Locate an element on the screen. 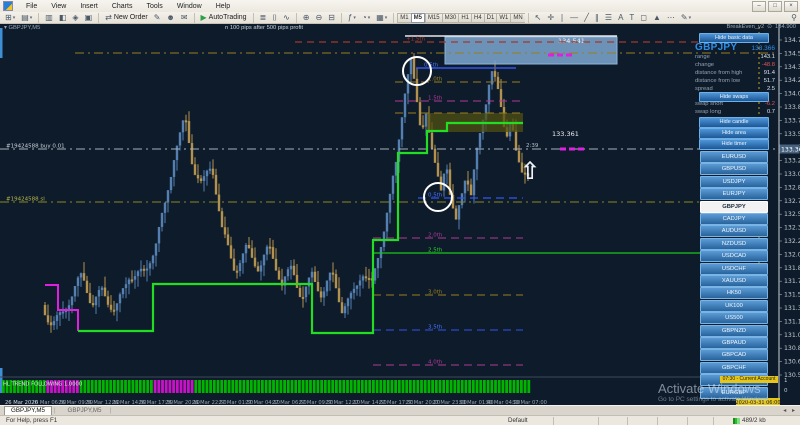  chart-tab-1: GBPJPY,M5 is located at coordinates (84, 410).